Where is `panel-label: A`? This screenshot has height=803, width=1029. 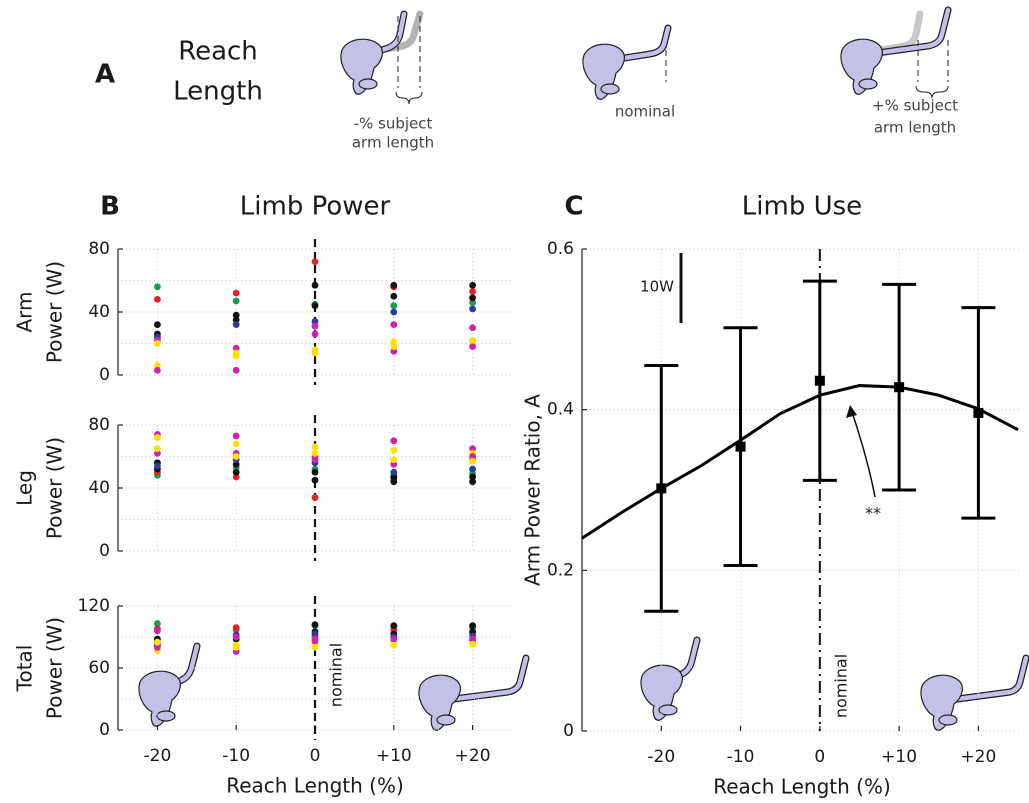
panel-label: A is located at coordinates (105, 75).